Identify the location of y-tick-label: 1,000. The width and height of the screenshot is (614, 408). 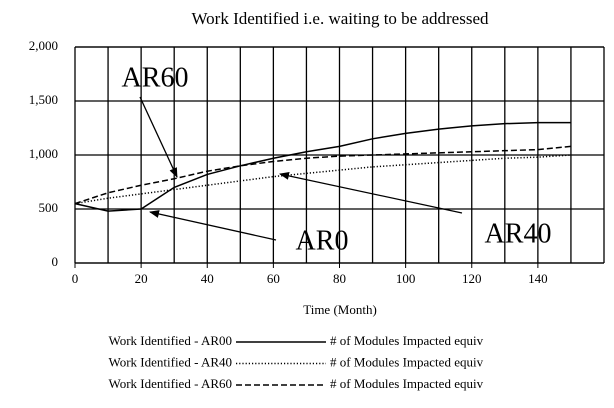
(43, 153).